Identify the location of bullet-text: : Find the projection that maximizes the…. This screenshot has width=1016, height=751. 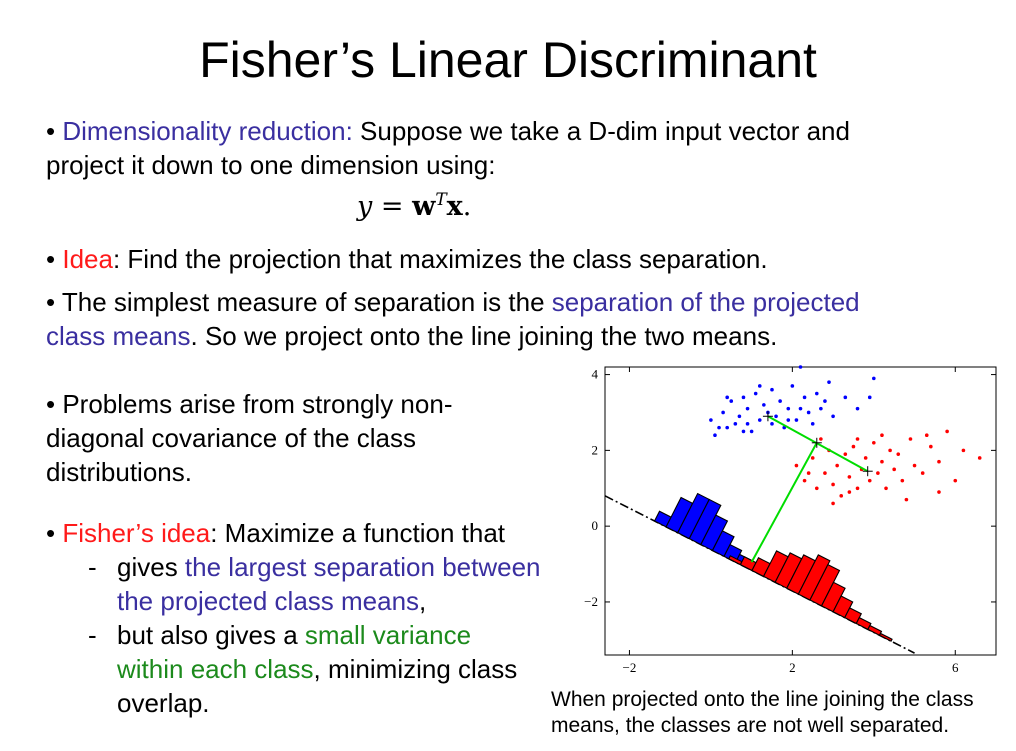
(440, 259).